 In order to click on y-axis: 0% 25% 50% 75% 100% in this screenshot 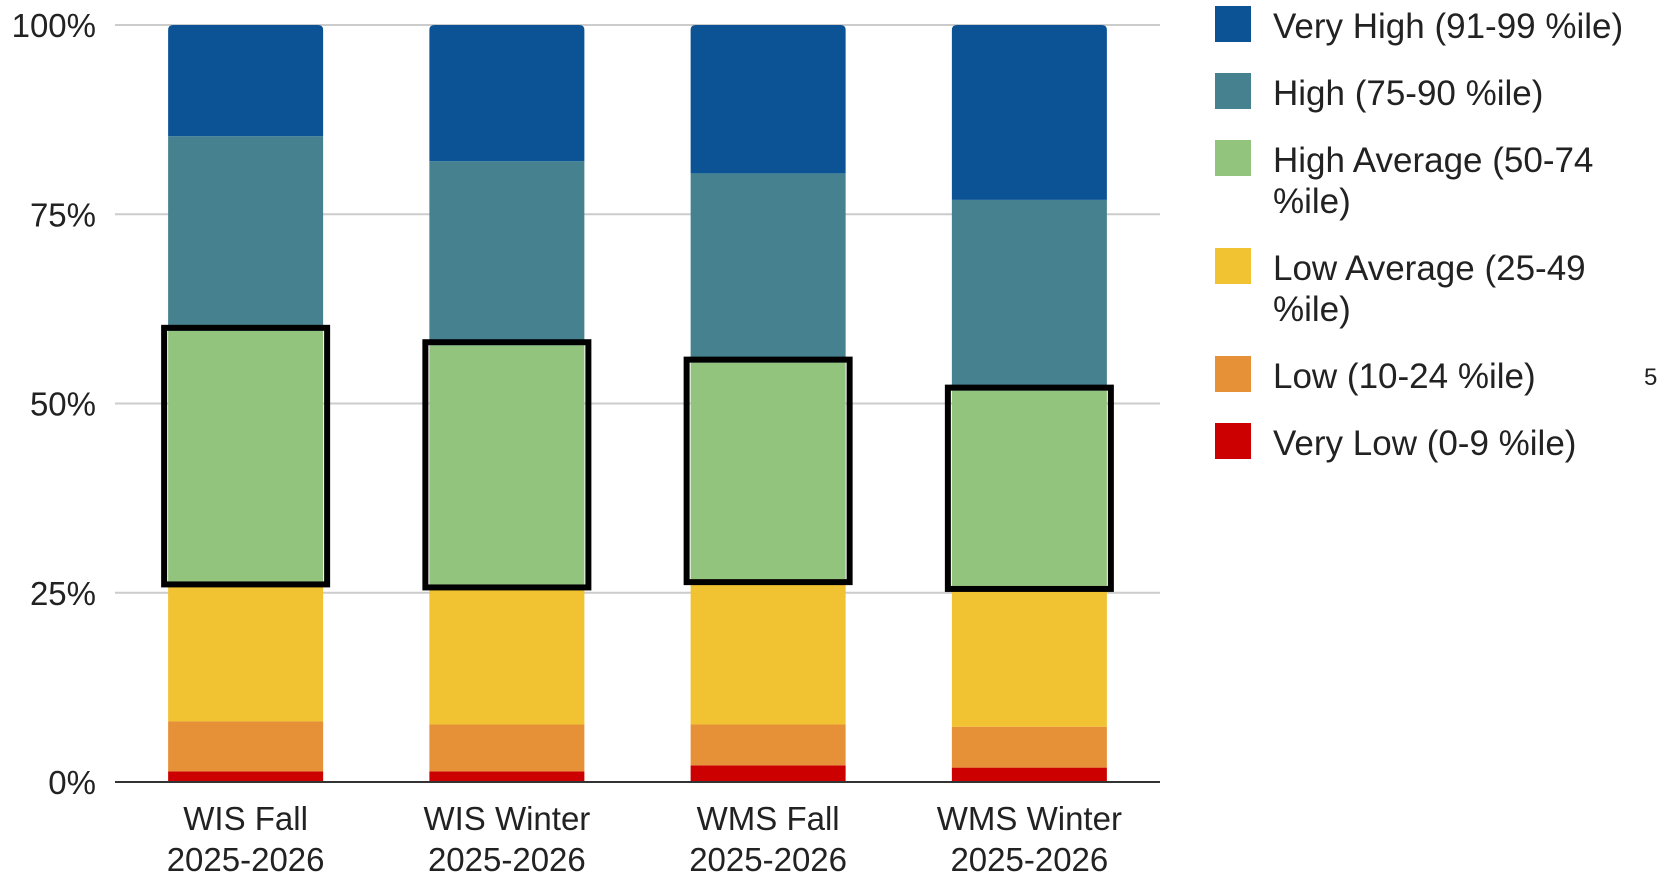, I will do `click(54, 404)`.